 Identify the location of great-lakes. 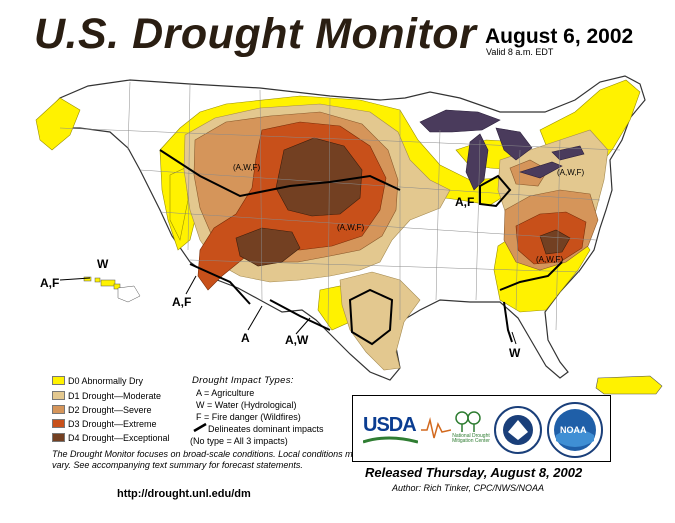
(502, 150).